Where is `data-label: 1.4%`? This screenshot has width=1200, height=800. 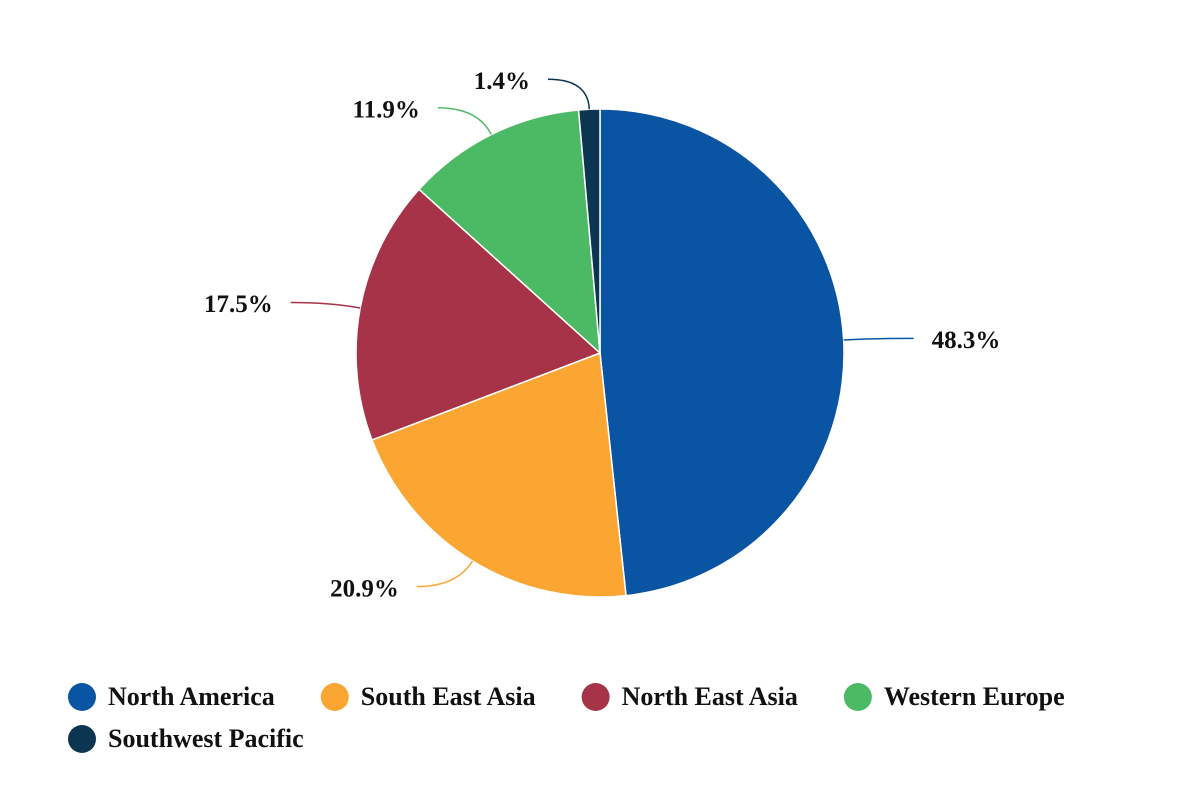 data-label: 1.4% is located at coordinates (502, 81).